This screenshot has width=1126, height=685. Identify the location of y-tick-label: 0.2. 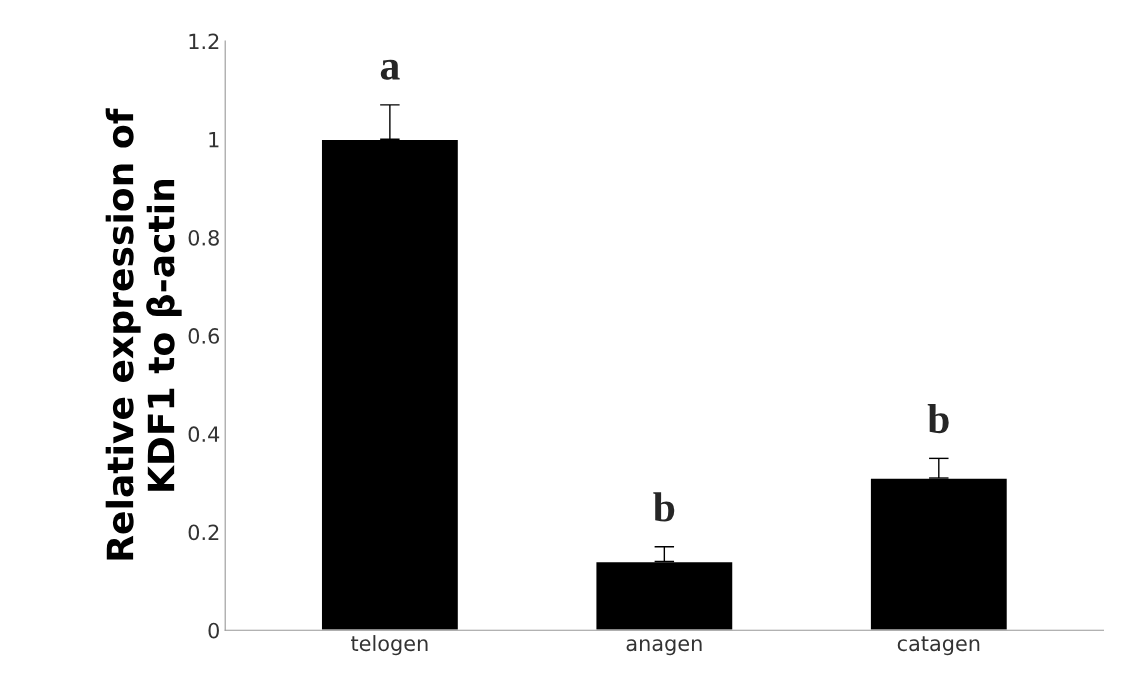
(203, 532).